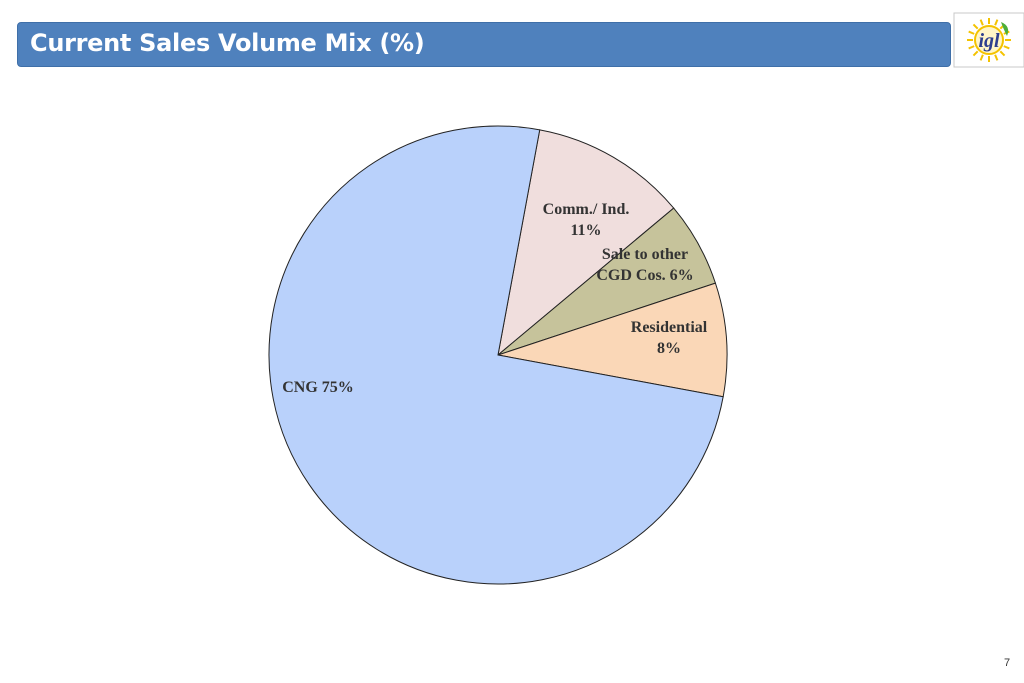  What do you see at coordinates (612, 340) in the screenshot?
I see `pie-slice-residential` at bounding box center [612, 340].